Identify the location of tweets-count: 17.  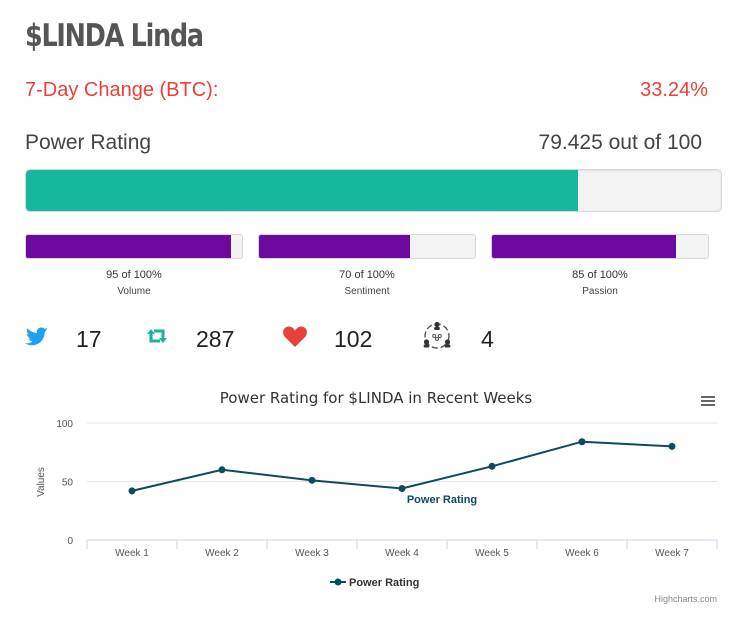
(89, 339).